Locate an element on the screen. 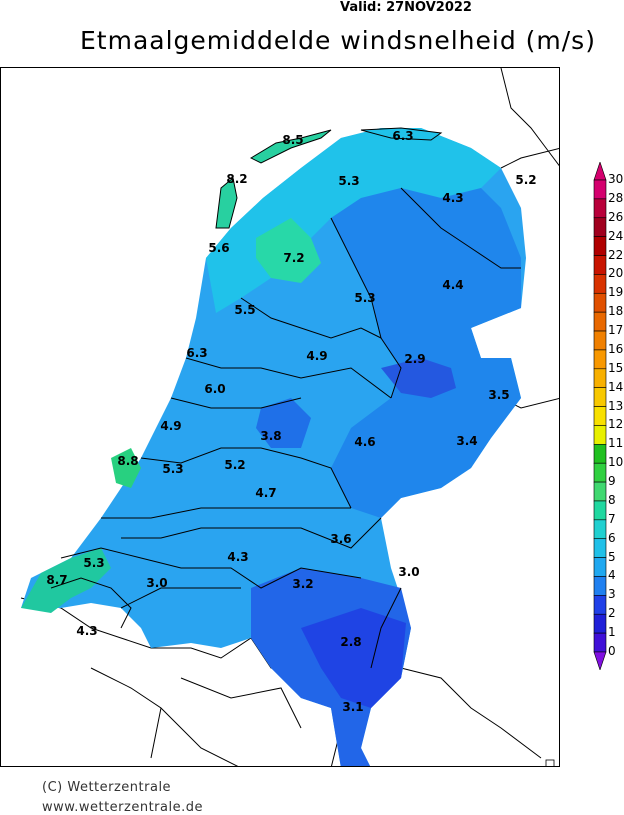 The image size is (624, 815). value-label: 7.2 is located at coordinates (293, 258).